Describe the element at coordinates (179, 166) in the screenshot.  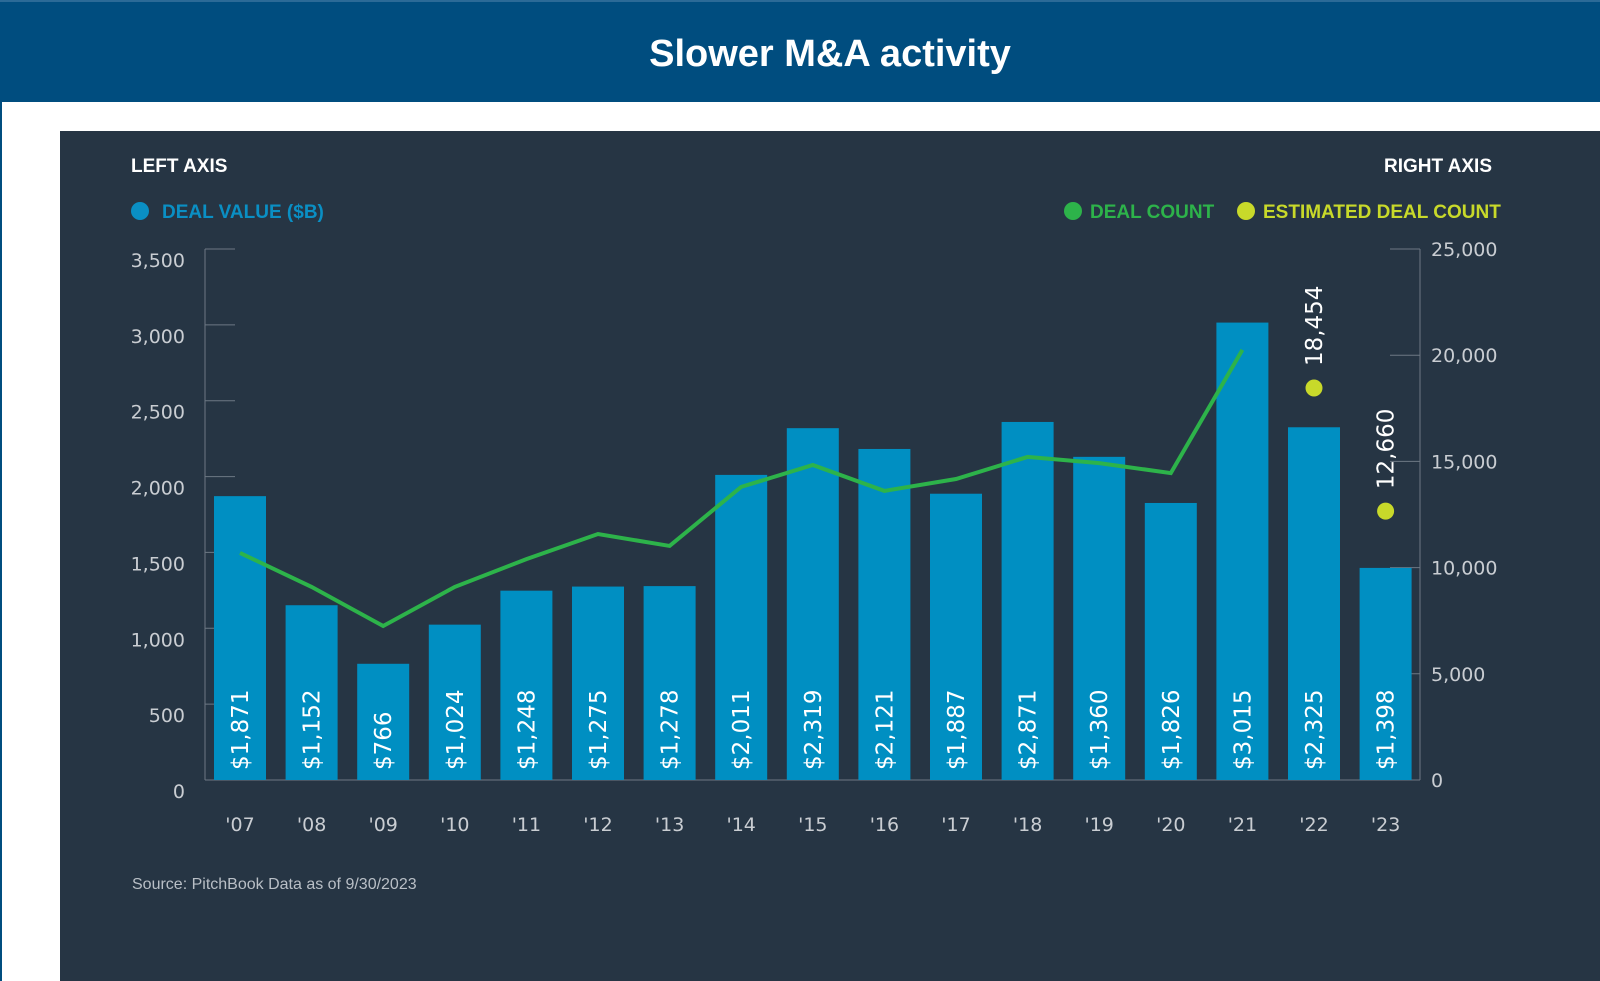
I see `left-axis-title: LEFT AXIS` at that location.